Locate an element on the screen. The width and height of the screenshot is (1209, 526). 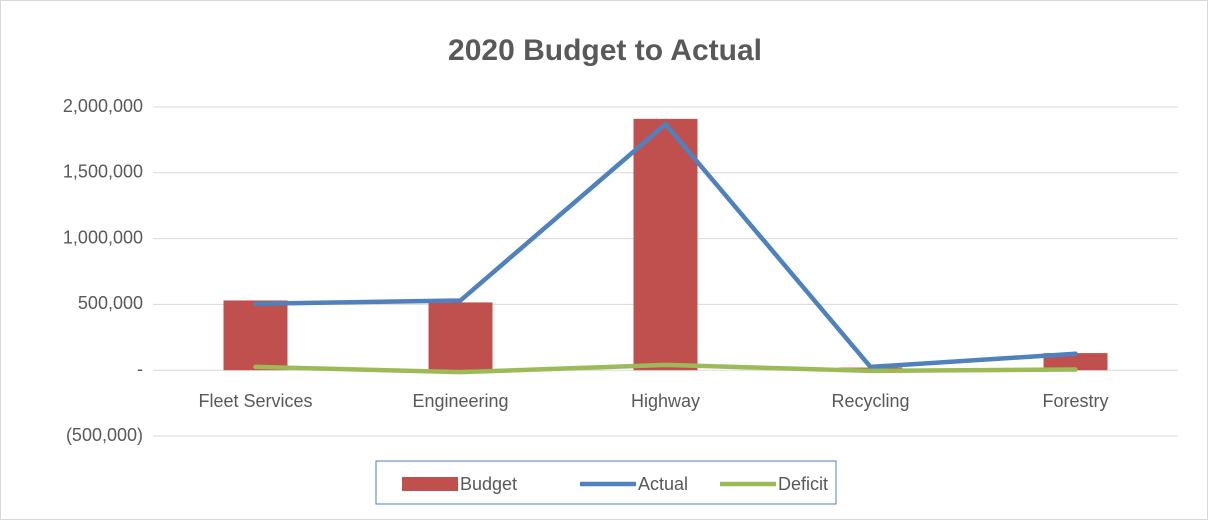
y-tick-label: 2,000,000 is located at coordinates (103, 106).